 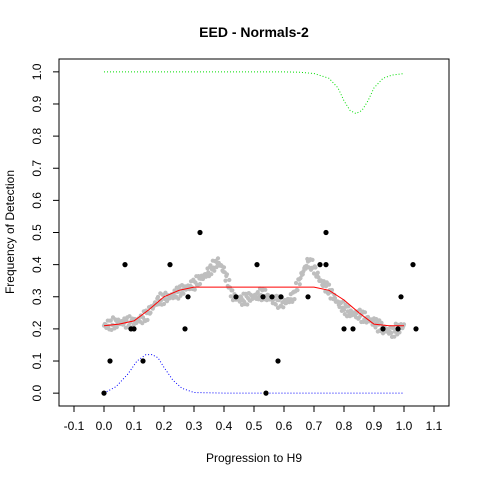 I want to click on x-axis: -0.1 0.0 0.1 0.2 0.3 0.4 0.5 0.6 0.7 0.8 0.9 1.0 1.1, so click(x=253, y=419).